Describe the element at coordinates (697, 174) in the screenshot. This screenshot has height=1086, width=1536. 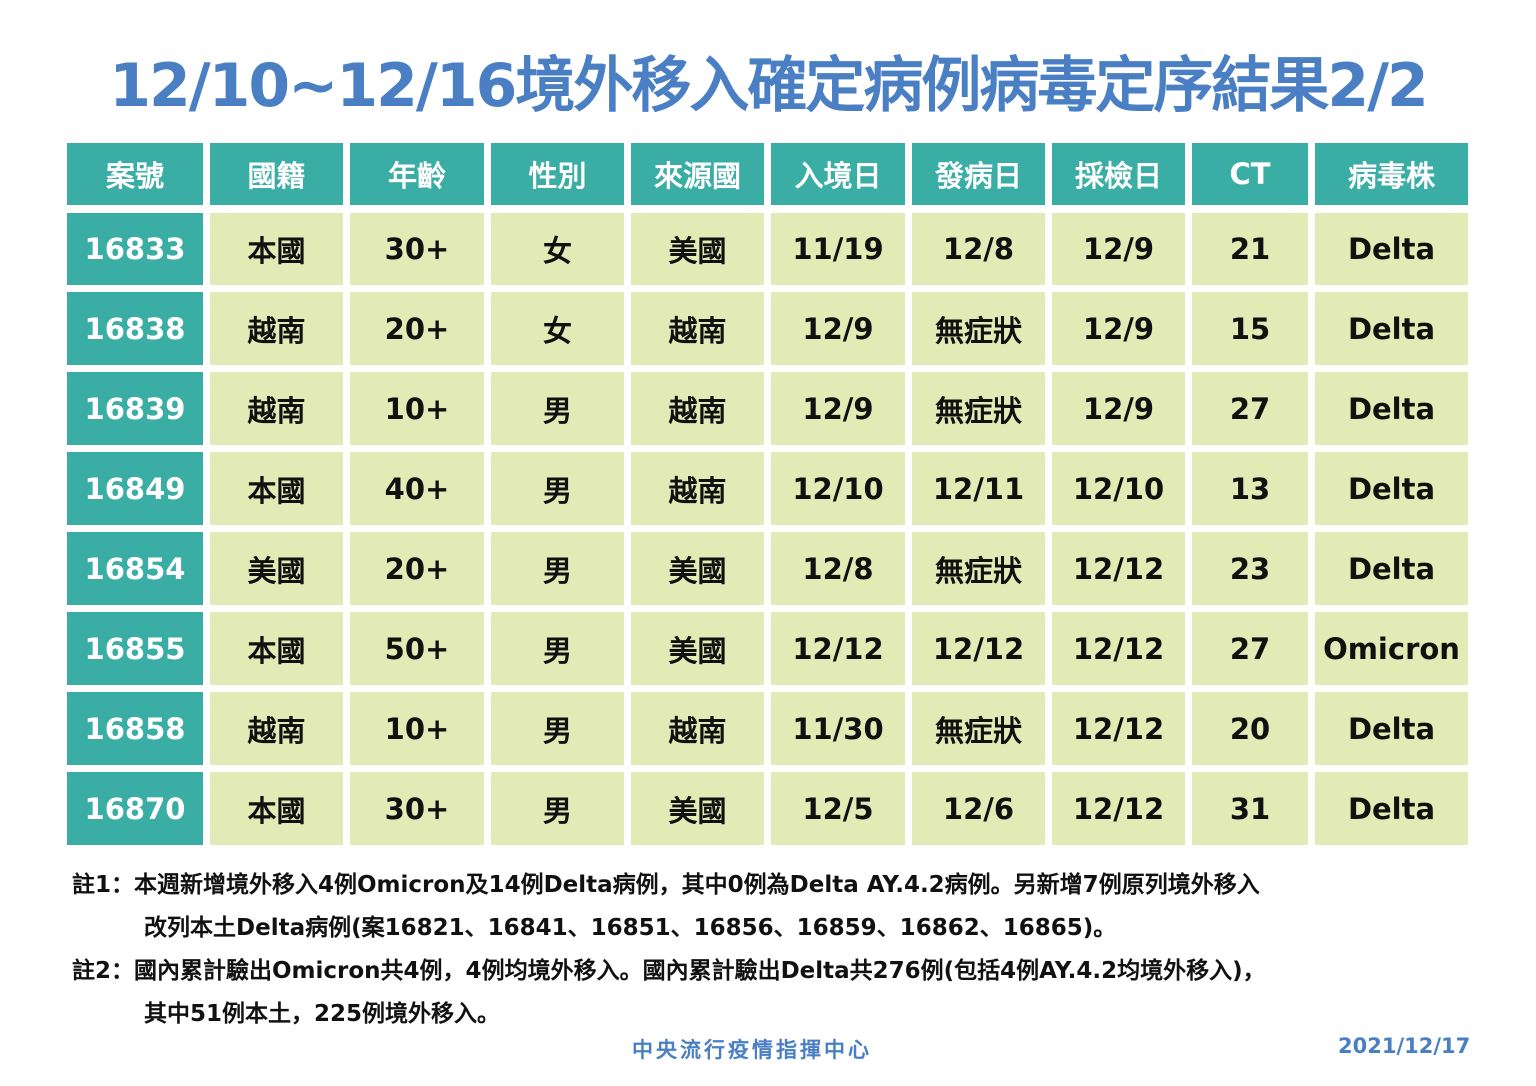
I see `column-header: 來源國` at that location.